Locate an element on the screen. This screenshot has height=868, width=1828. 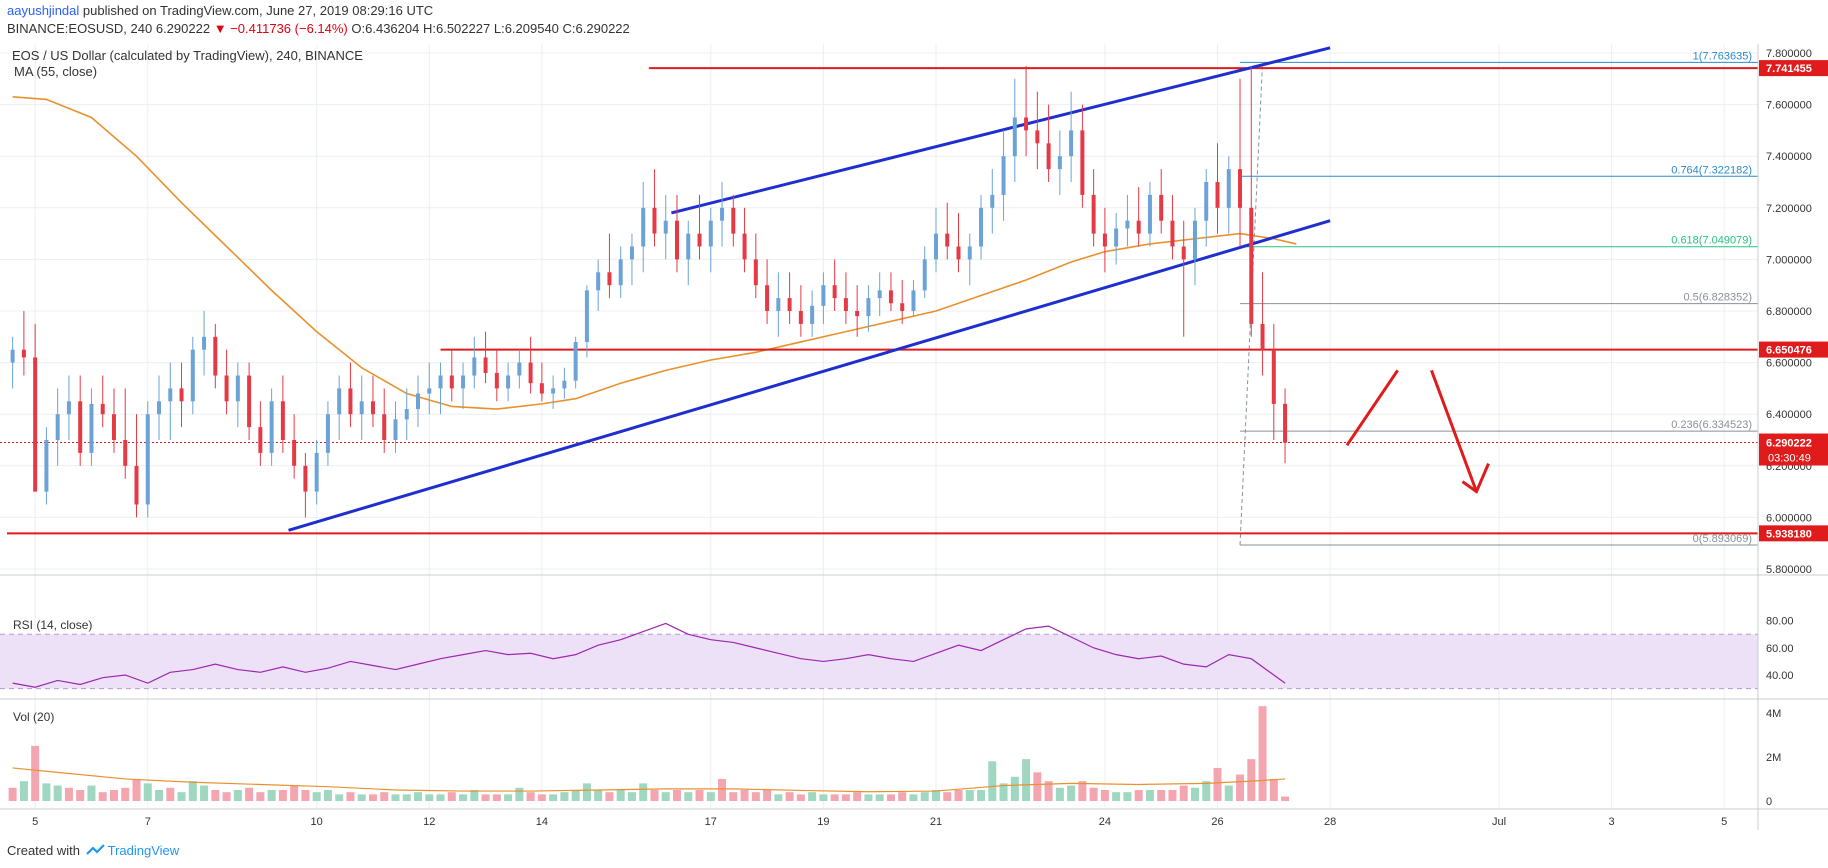
open-value: 6.436204 is located at coordinates (392, 28).